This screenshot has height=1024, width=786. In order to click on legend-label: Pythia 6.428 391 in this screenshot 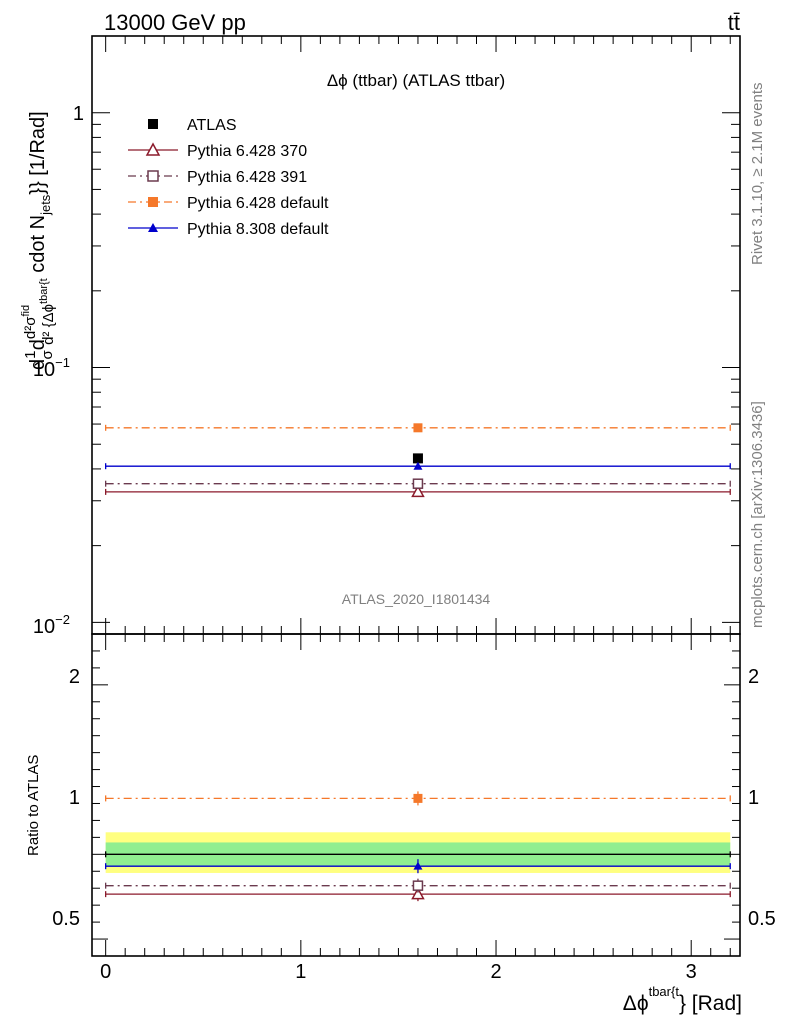, I will do `click(247, 177)`.